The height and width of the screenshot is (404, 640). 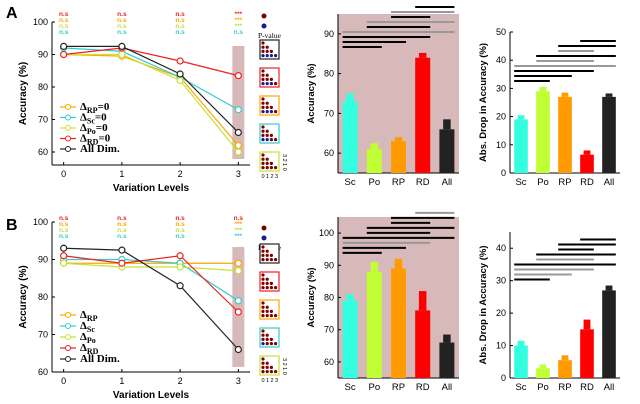 I want to click on legend-entry-label: ΔRD, so click(x=89, y=349).